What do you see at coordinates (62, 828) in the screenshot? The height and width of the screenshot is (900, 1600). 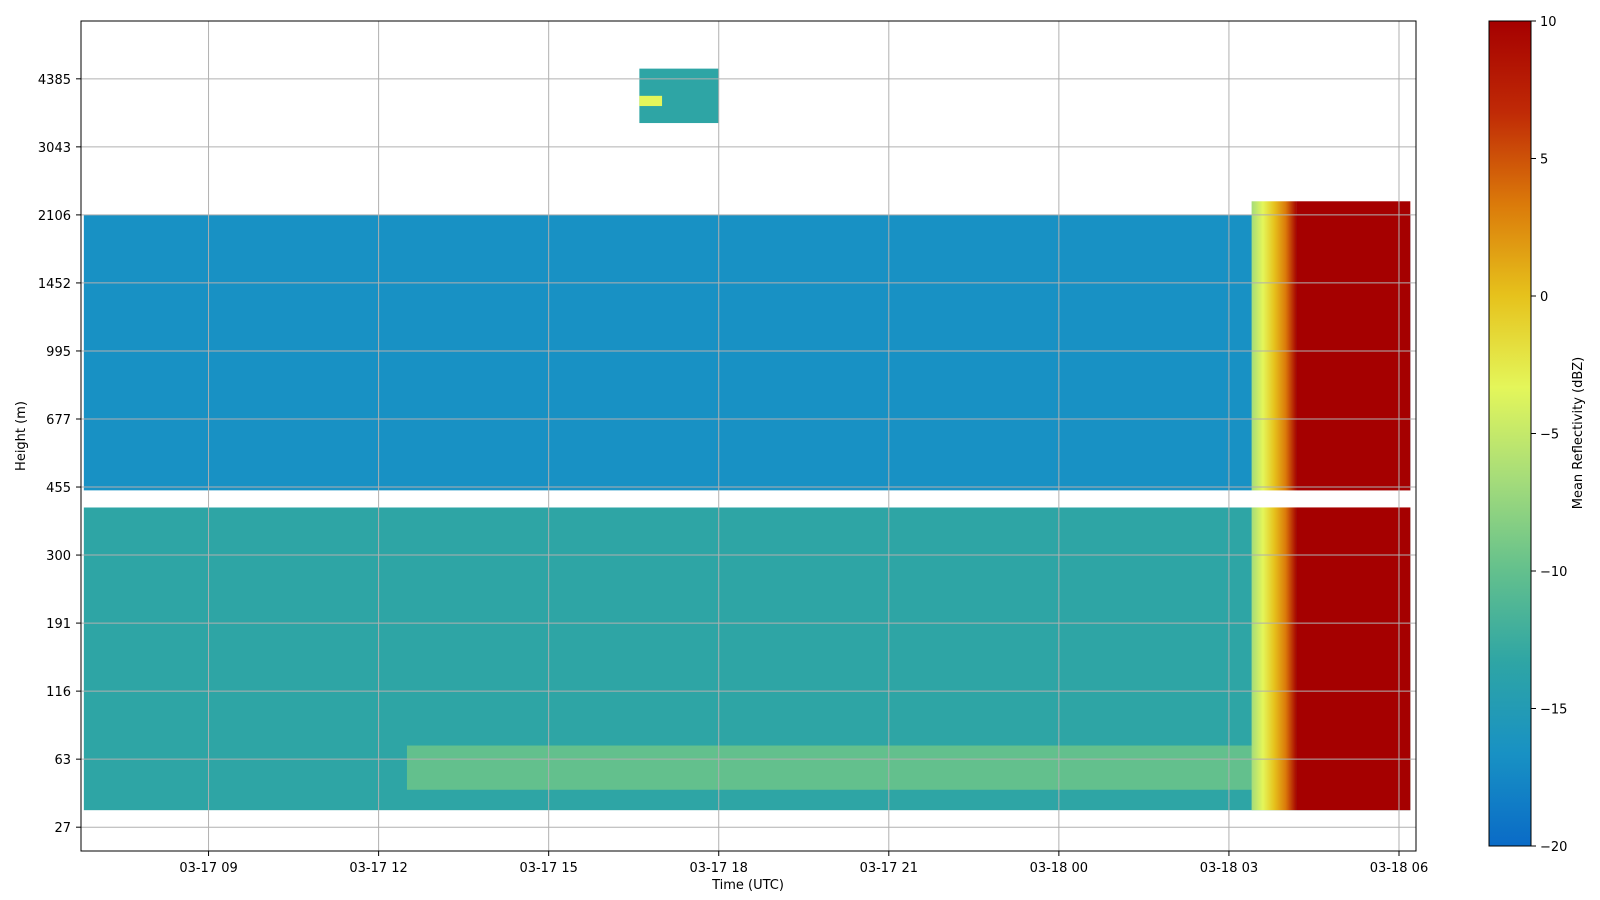 I see `y-tick-label: 27` at bounding box center [62, 828].